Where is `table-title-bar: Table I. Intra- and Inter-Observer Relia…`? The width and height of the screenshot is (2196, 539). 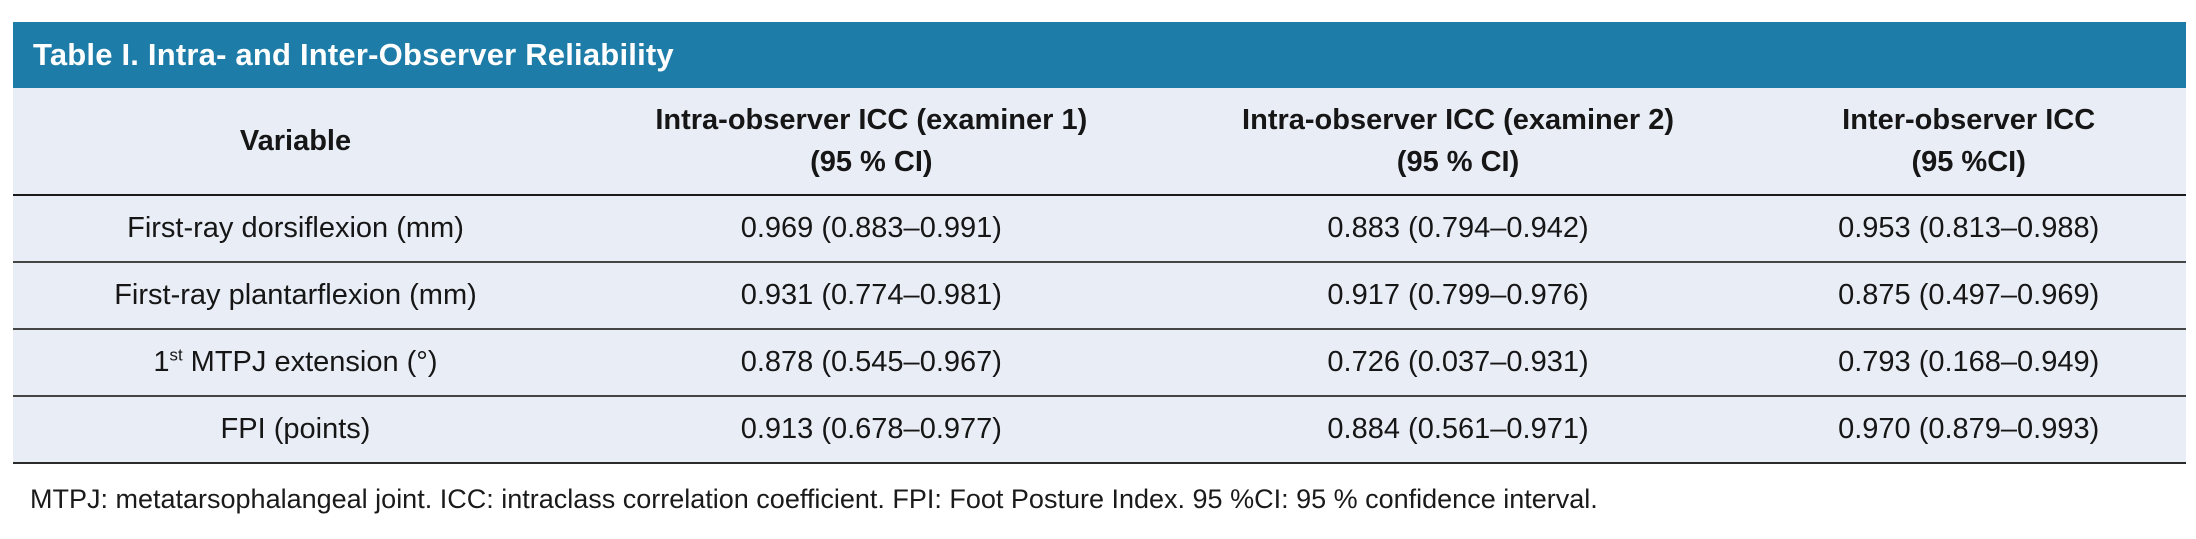
table-title-bar: Table I. Intra- and Inter-Observer Relia… is located at coordinates (1099, 55).